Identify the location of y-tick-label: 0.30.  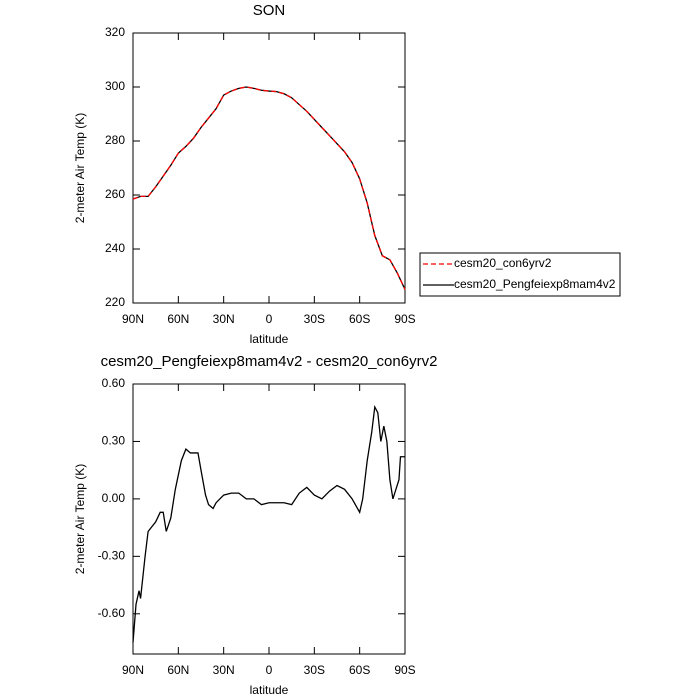
(114, 441).